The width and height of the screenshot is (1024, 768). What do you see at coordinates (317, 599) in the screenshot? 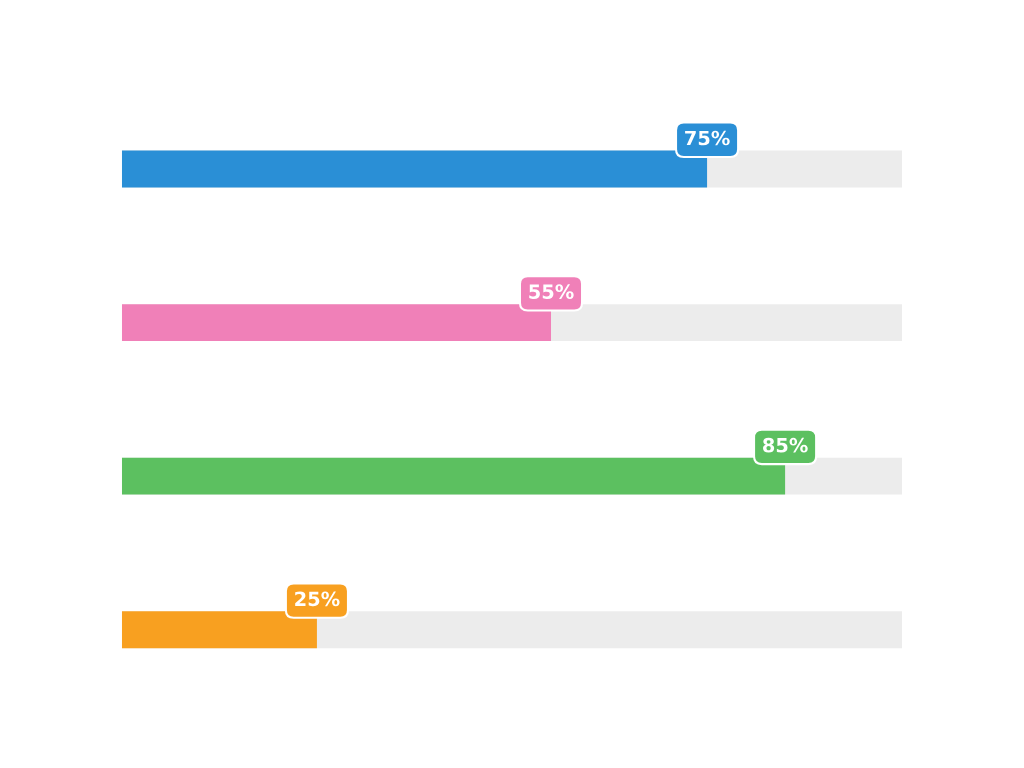
I see `data-label: 25%` at bounding box center [317, 599].